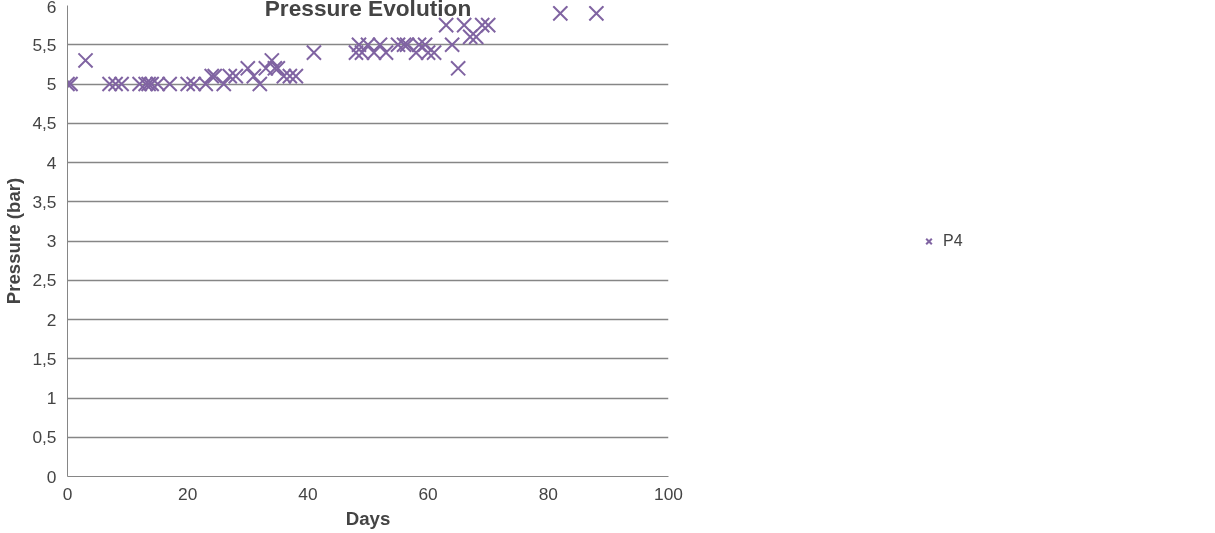  What do you see at coordinates (44, 123) in the screenshot?
I see `y-tick-label: 4,5` at bounding box center [44, 123].